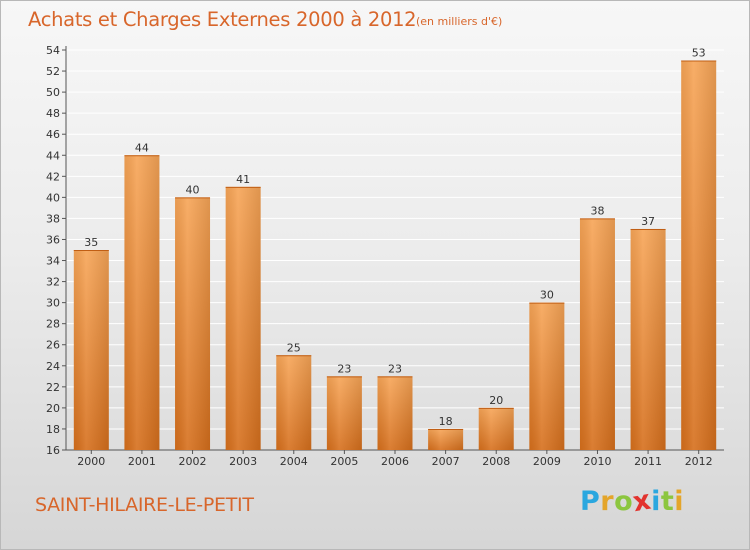 Image resolution: width=750 pixels, height=550 pixels. Describe the element at coordinates (144, 505) in the screenshot. I see `city-name: SAINT-HILAIRE-LE-PETIT` at that location.